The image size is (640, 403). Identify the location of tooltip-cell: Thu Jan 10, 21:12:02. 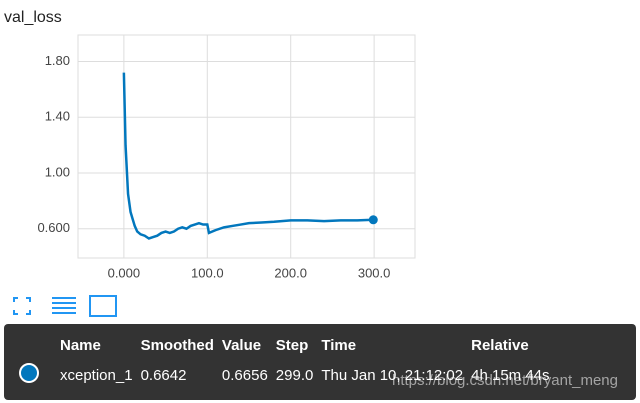
(392, 375).